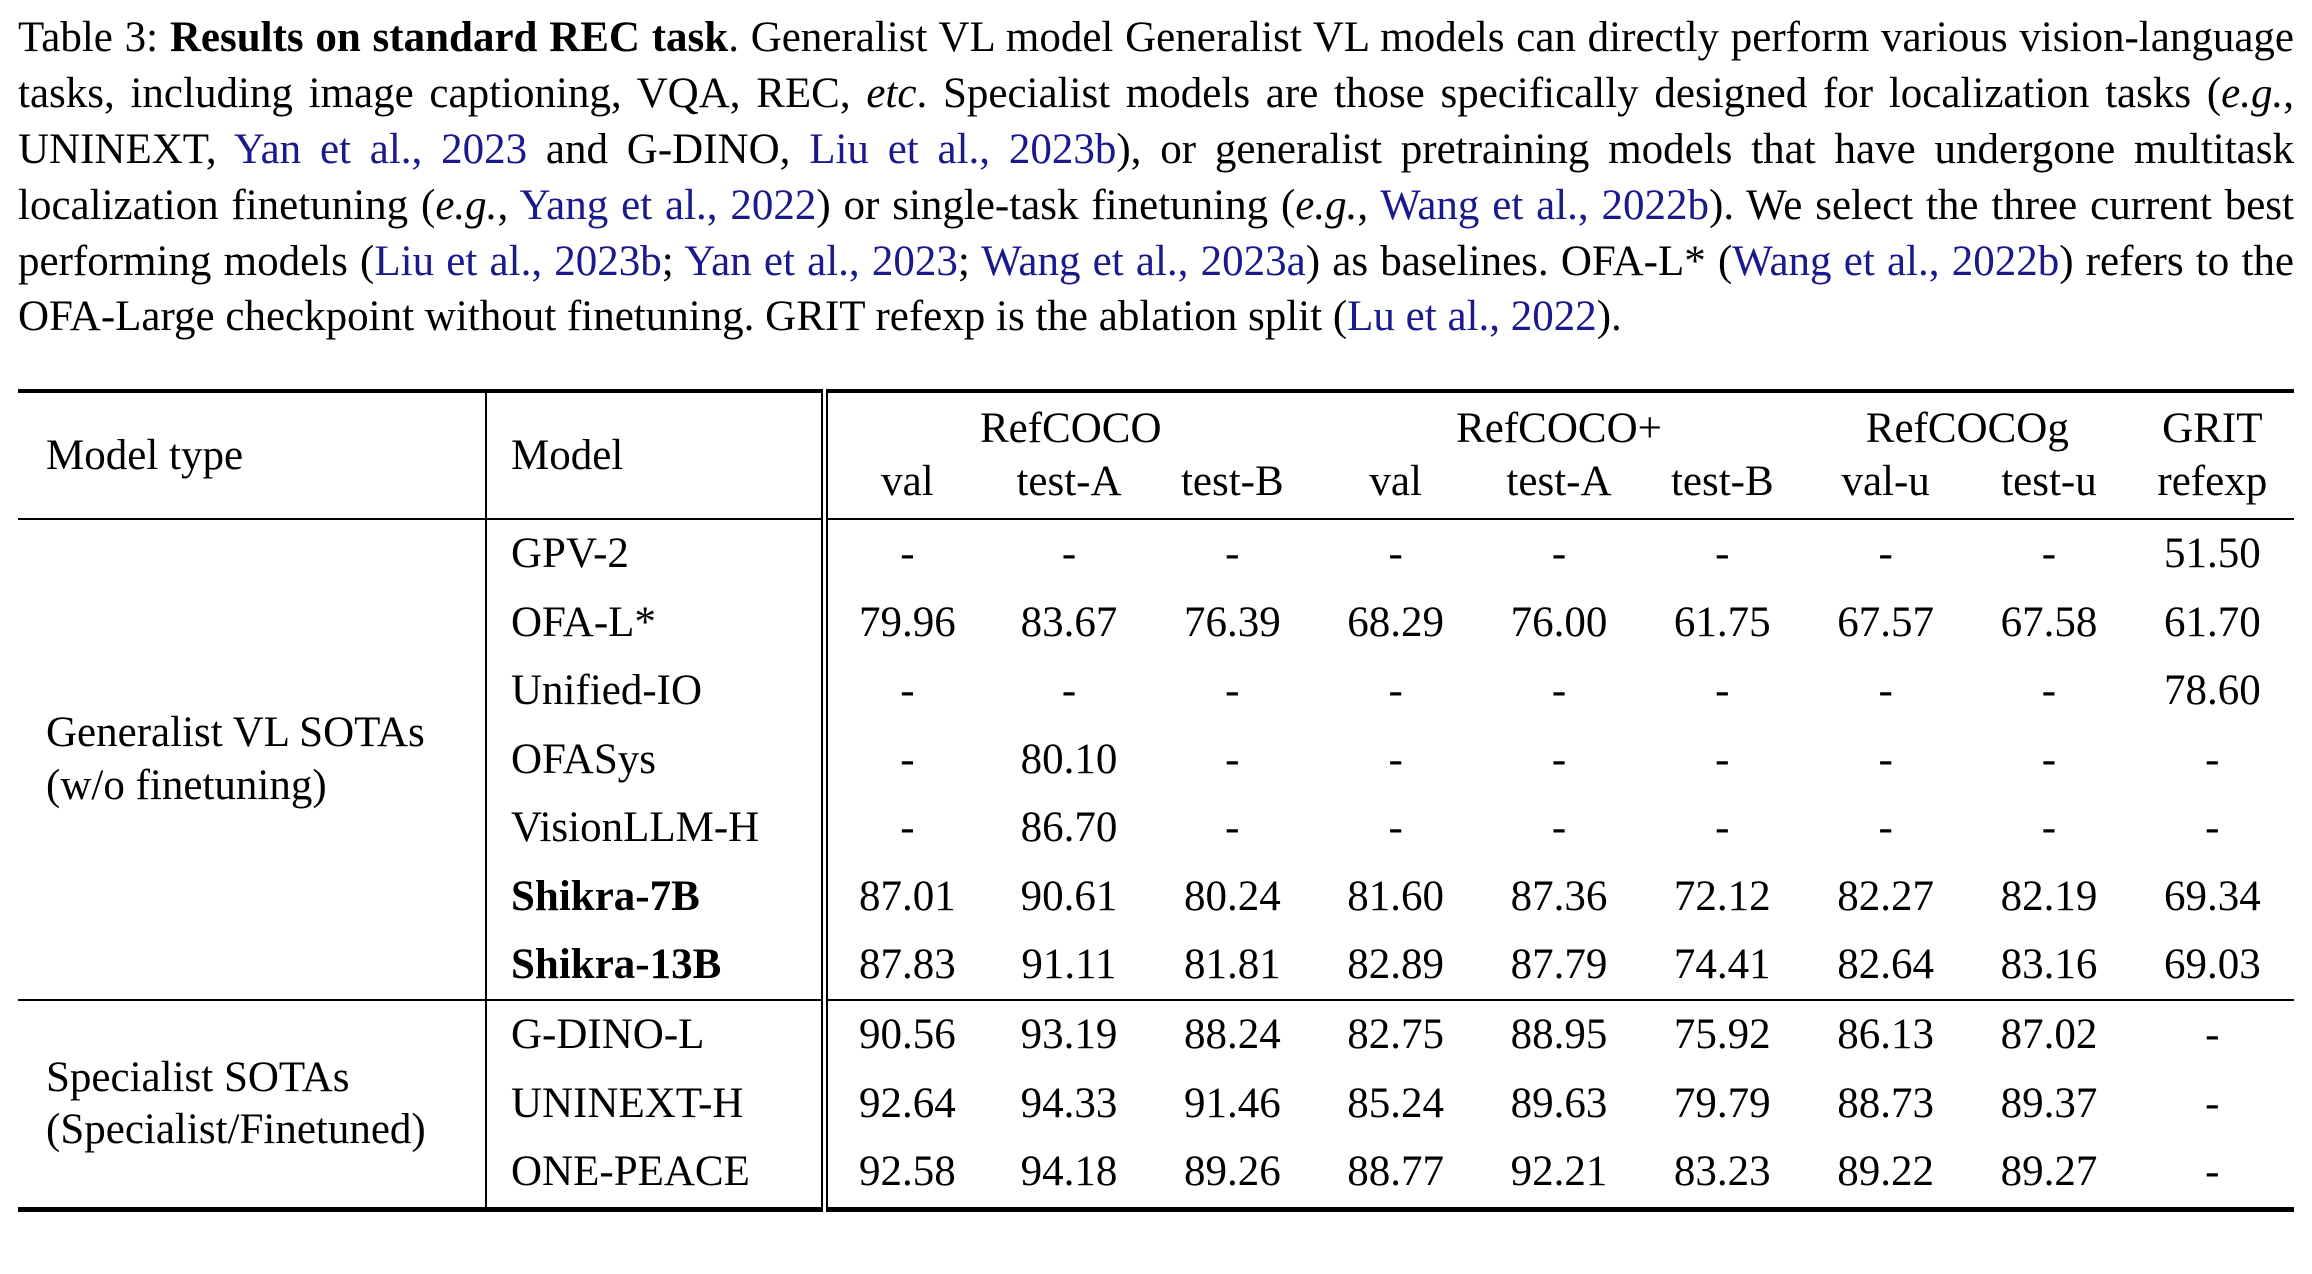 Image resolution: width=2312 pixels, height=1274 pixels. I want to click on model-name-cell: ONE-PEACE, so click(657, 1174).